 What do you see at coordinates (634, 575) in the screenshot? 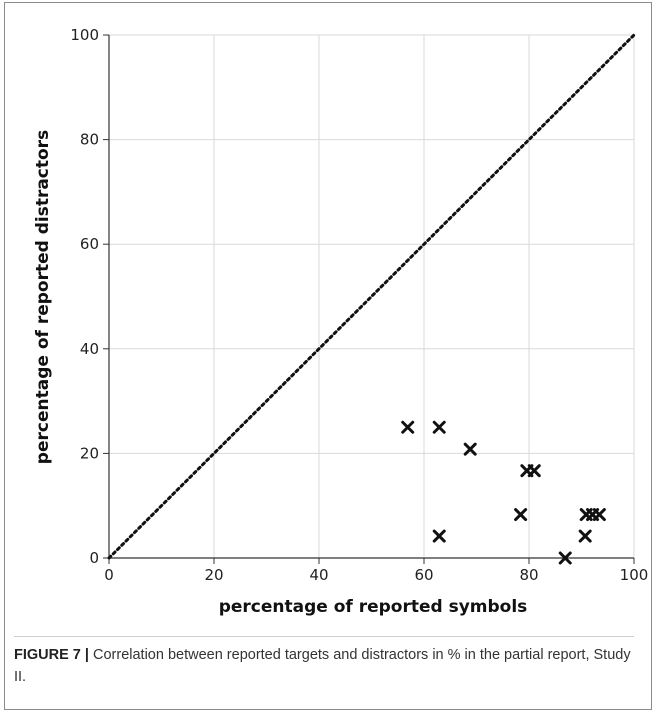
I see `x-tick-label: 100` at bounding box center [634, 575].